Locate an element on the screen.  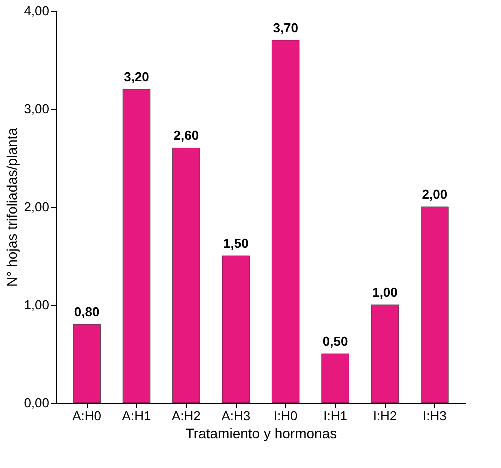
x-tick-label: I:H2 is located at coordinates (385, 416).